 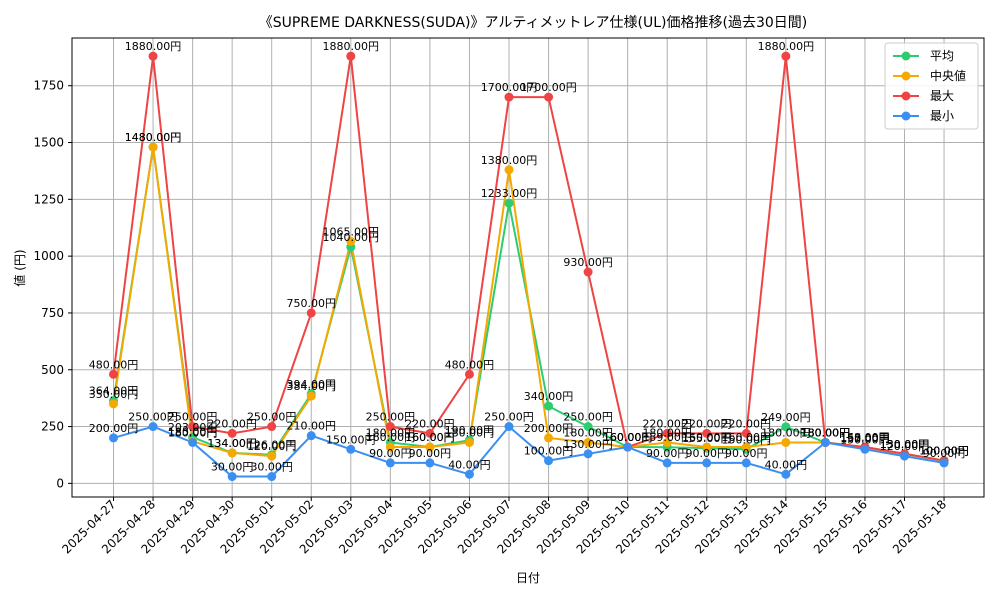 I want to click on data-label: 249.00円, so click(x=786, y=417).